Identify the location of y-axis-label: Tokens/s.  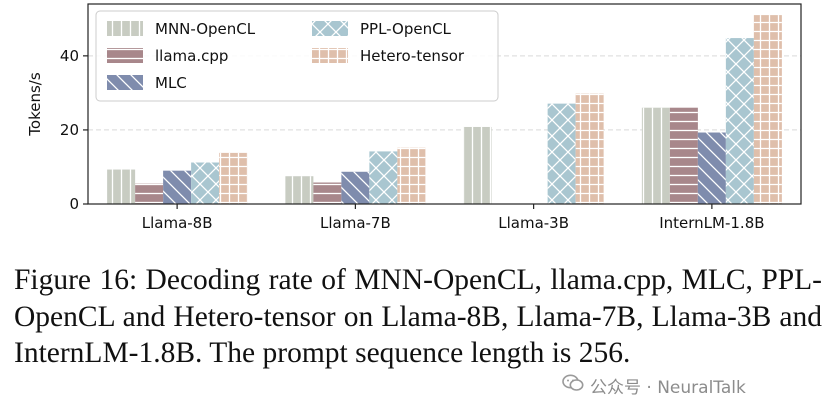
(35, 104).